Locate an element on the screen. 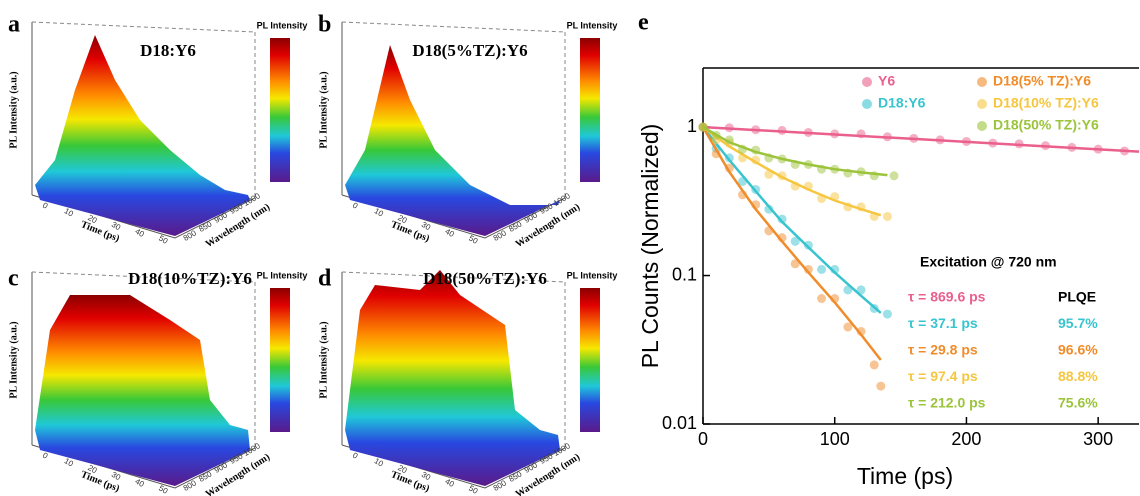  plqe-label: 75.6% is located at coordinates (1078, 403).